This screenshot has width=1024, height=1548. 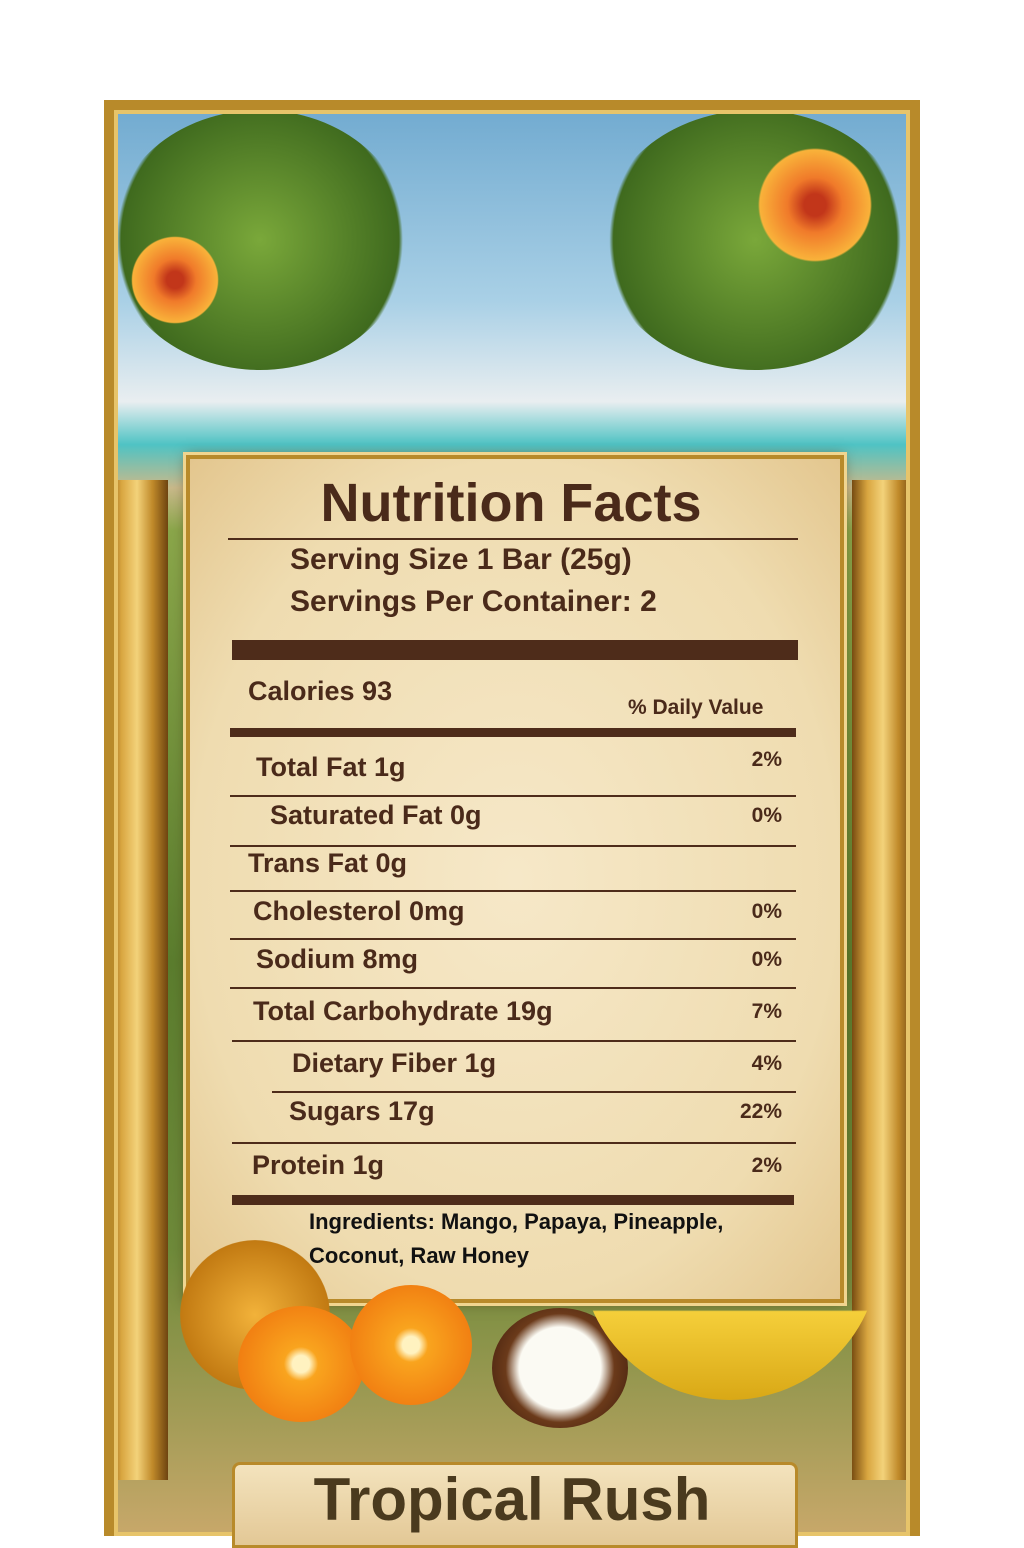 I want to click on nutrient-row: Sodium 8mg 0%, so click(x=519, y=959).